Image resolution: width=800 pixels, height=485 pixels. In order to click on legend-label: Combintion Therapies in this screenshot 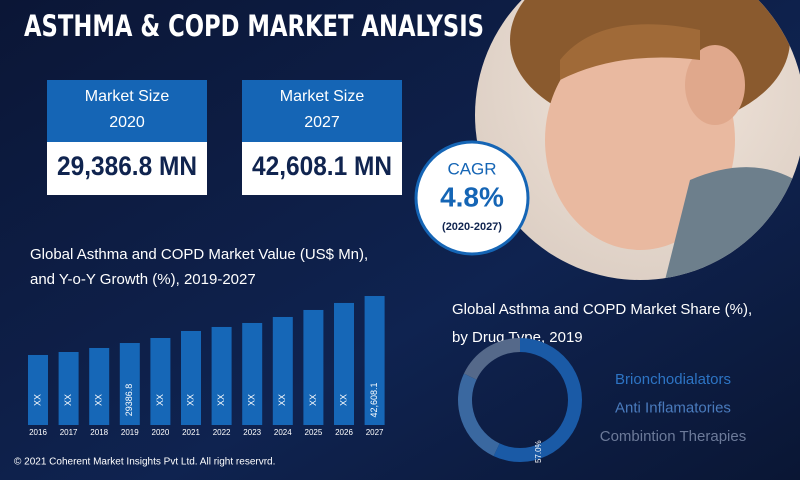, I will do `click(673, 436)`.